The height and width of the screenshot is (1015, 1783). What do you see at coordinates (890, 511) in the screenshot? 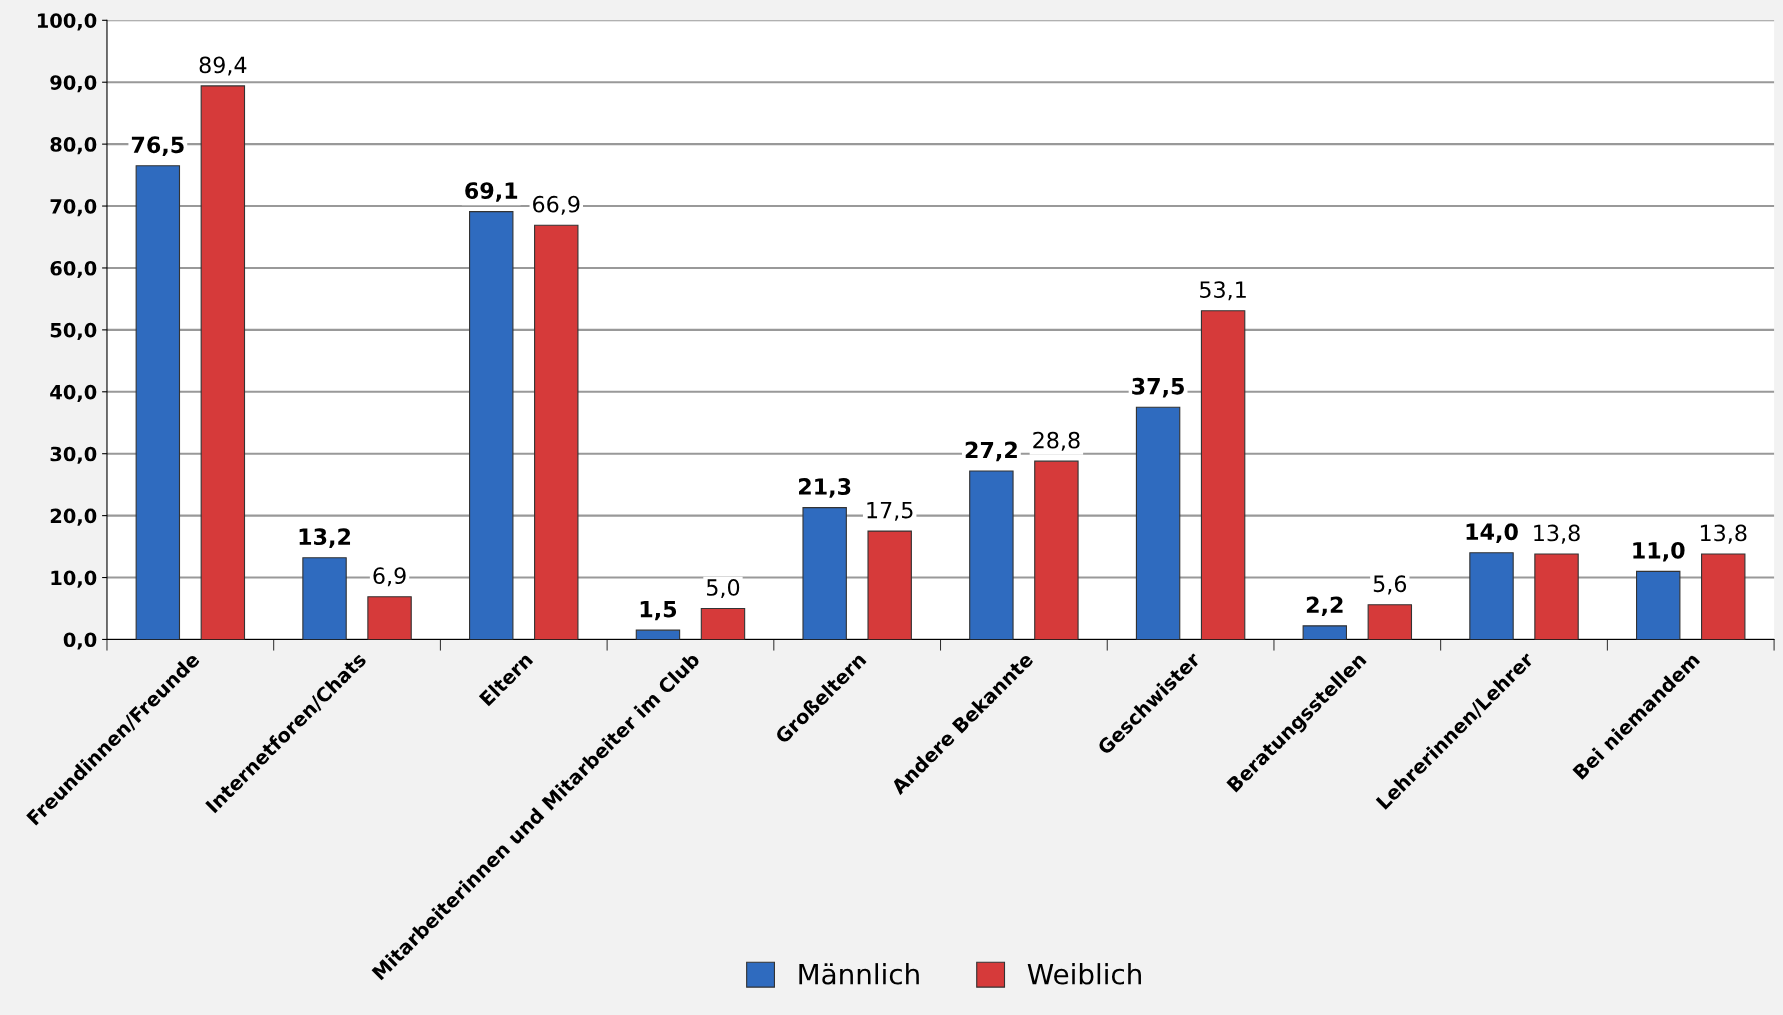
I see `data-label: 17,5` at bounding box center [890, 511].